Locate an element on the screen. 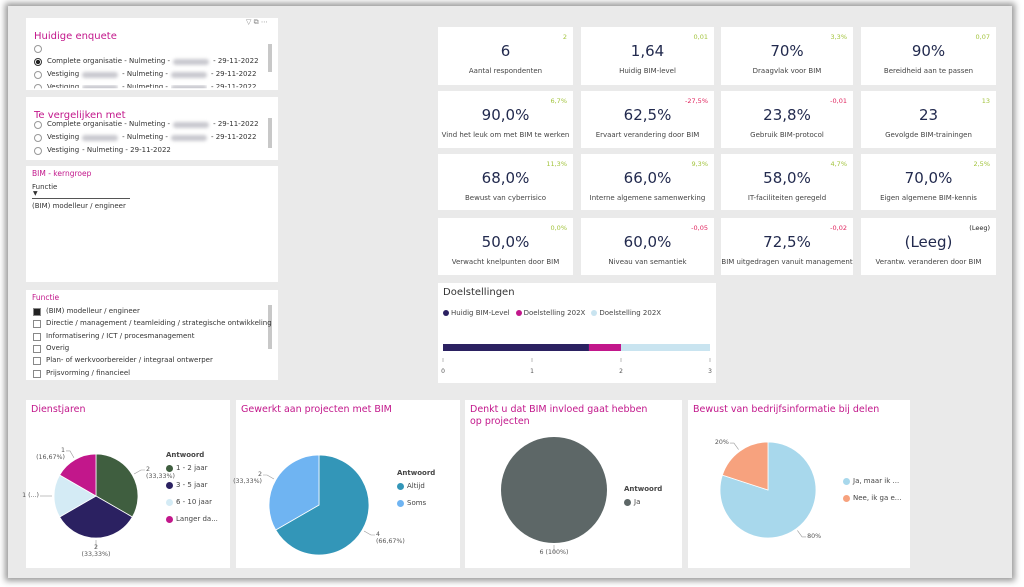  dropdown-arrow: ▼ is located at coordinates (35, 193).